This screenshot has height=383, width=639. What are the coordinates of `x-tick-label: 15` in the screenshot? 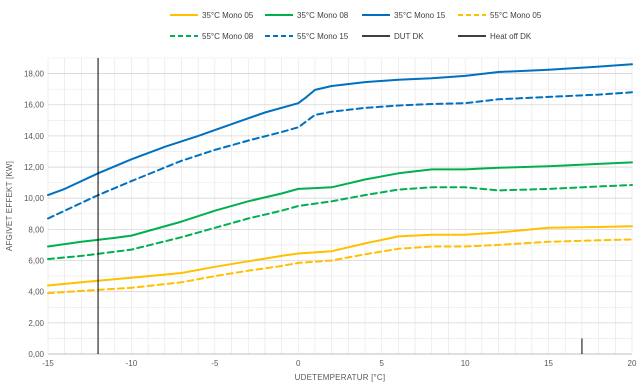 It's located at (548, 363).